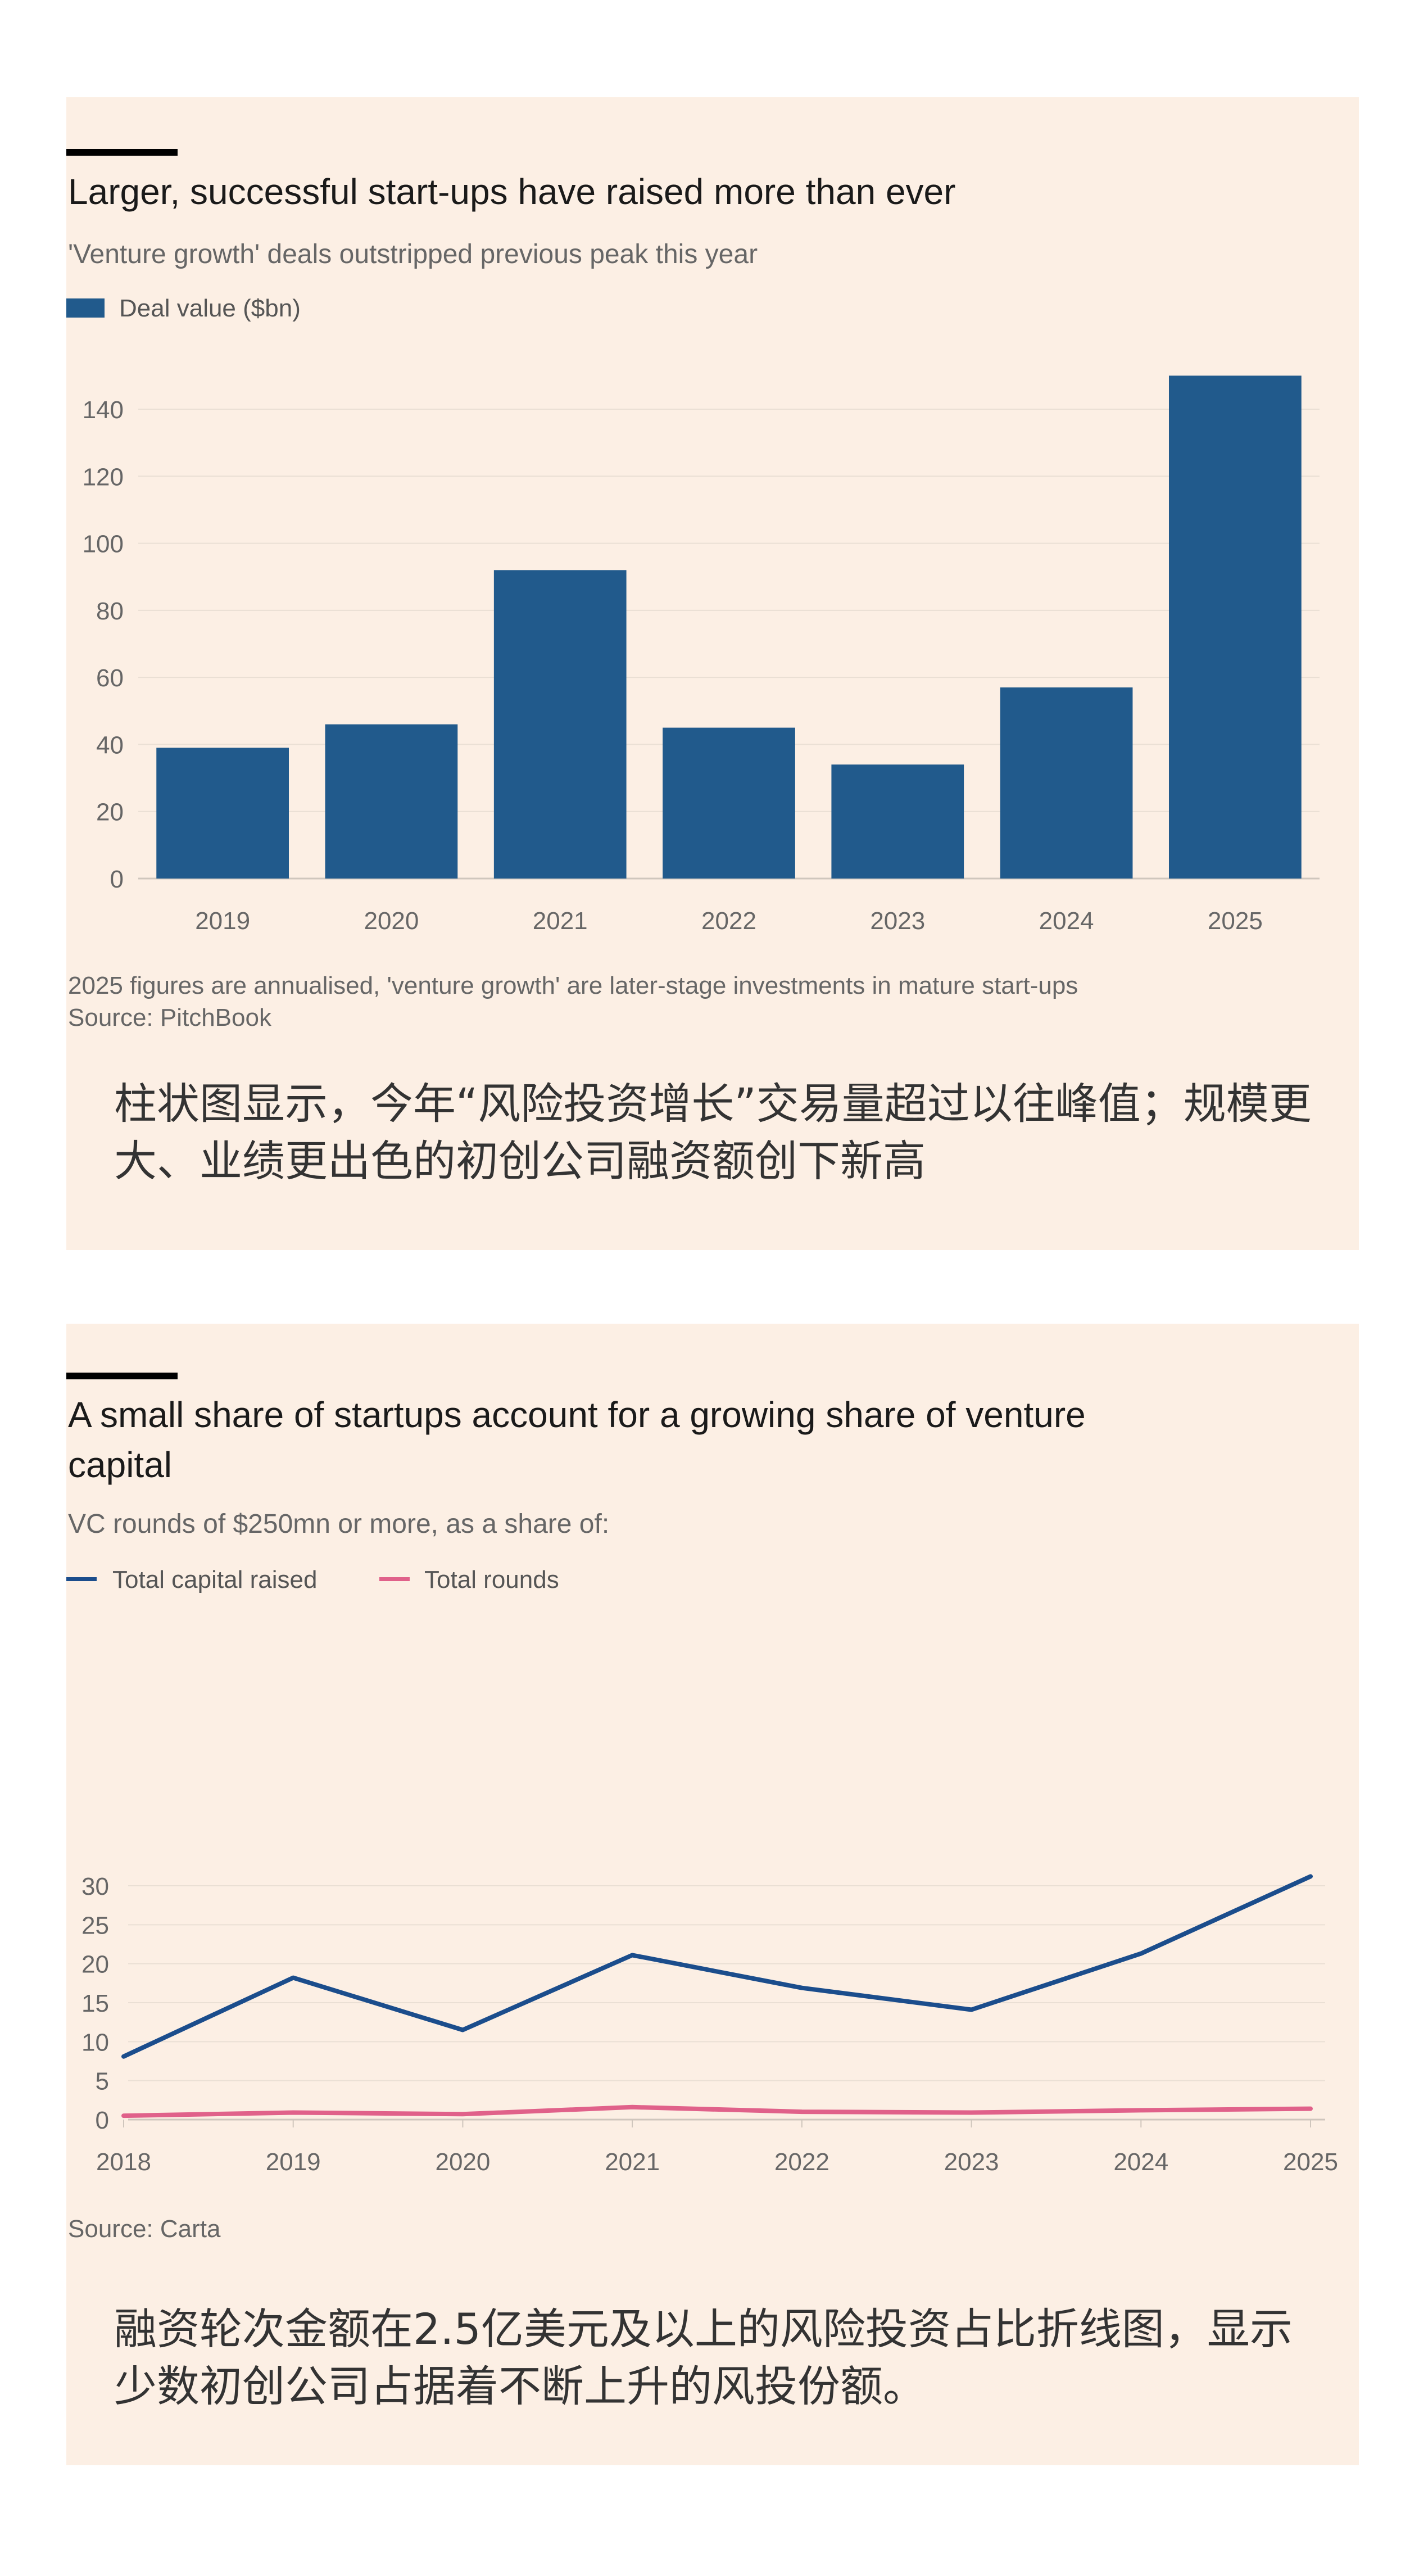  What do you see at coordinates (210, 308) in the screenshot?
I see `legend-label: Deal value ($bn)` at bounding box center [210, 308].